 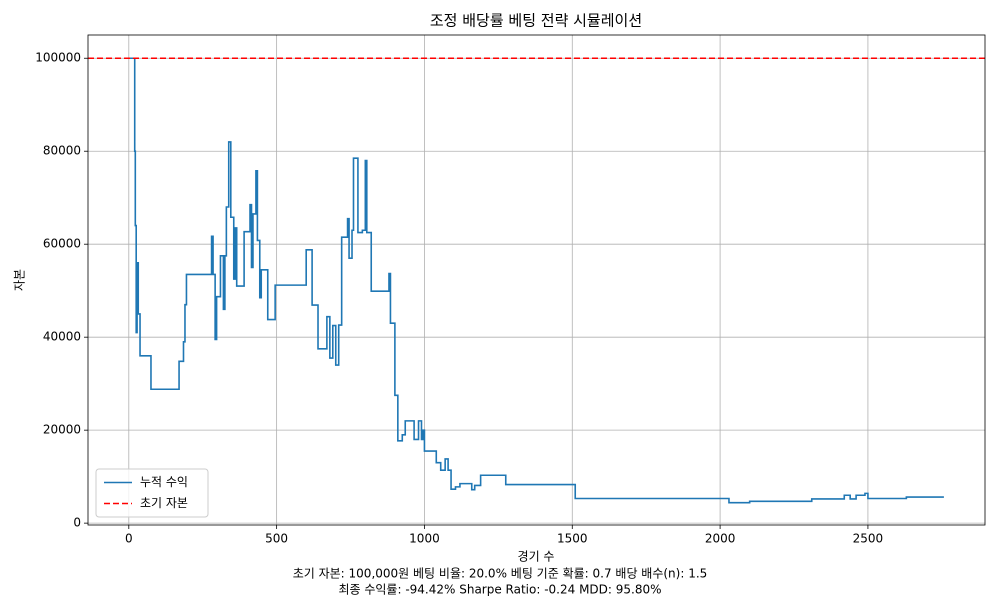 What do you see at coordinates (536, 557) in the screenshot?
I see `x-axis-label: 경기 수` at bounding box center [536, 557].